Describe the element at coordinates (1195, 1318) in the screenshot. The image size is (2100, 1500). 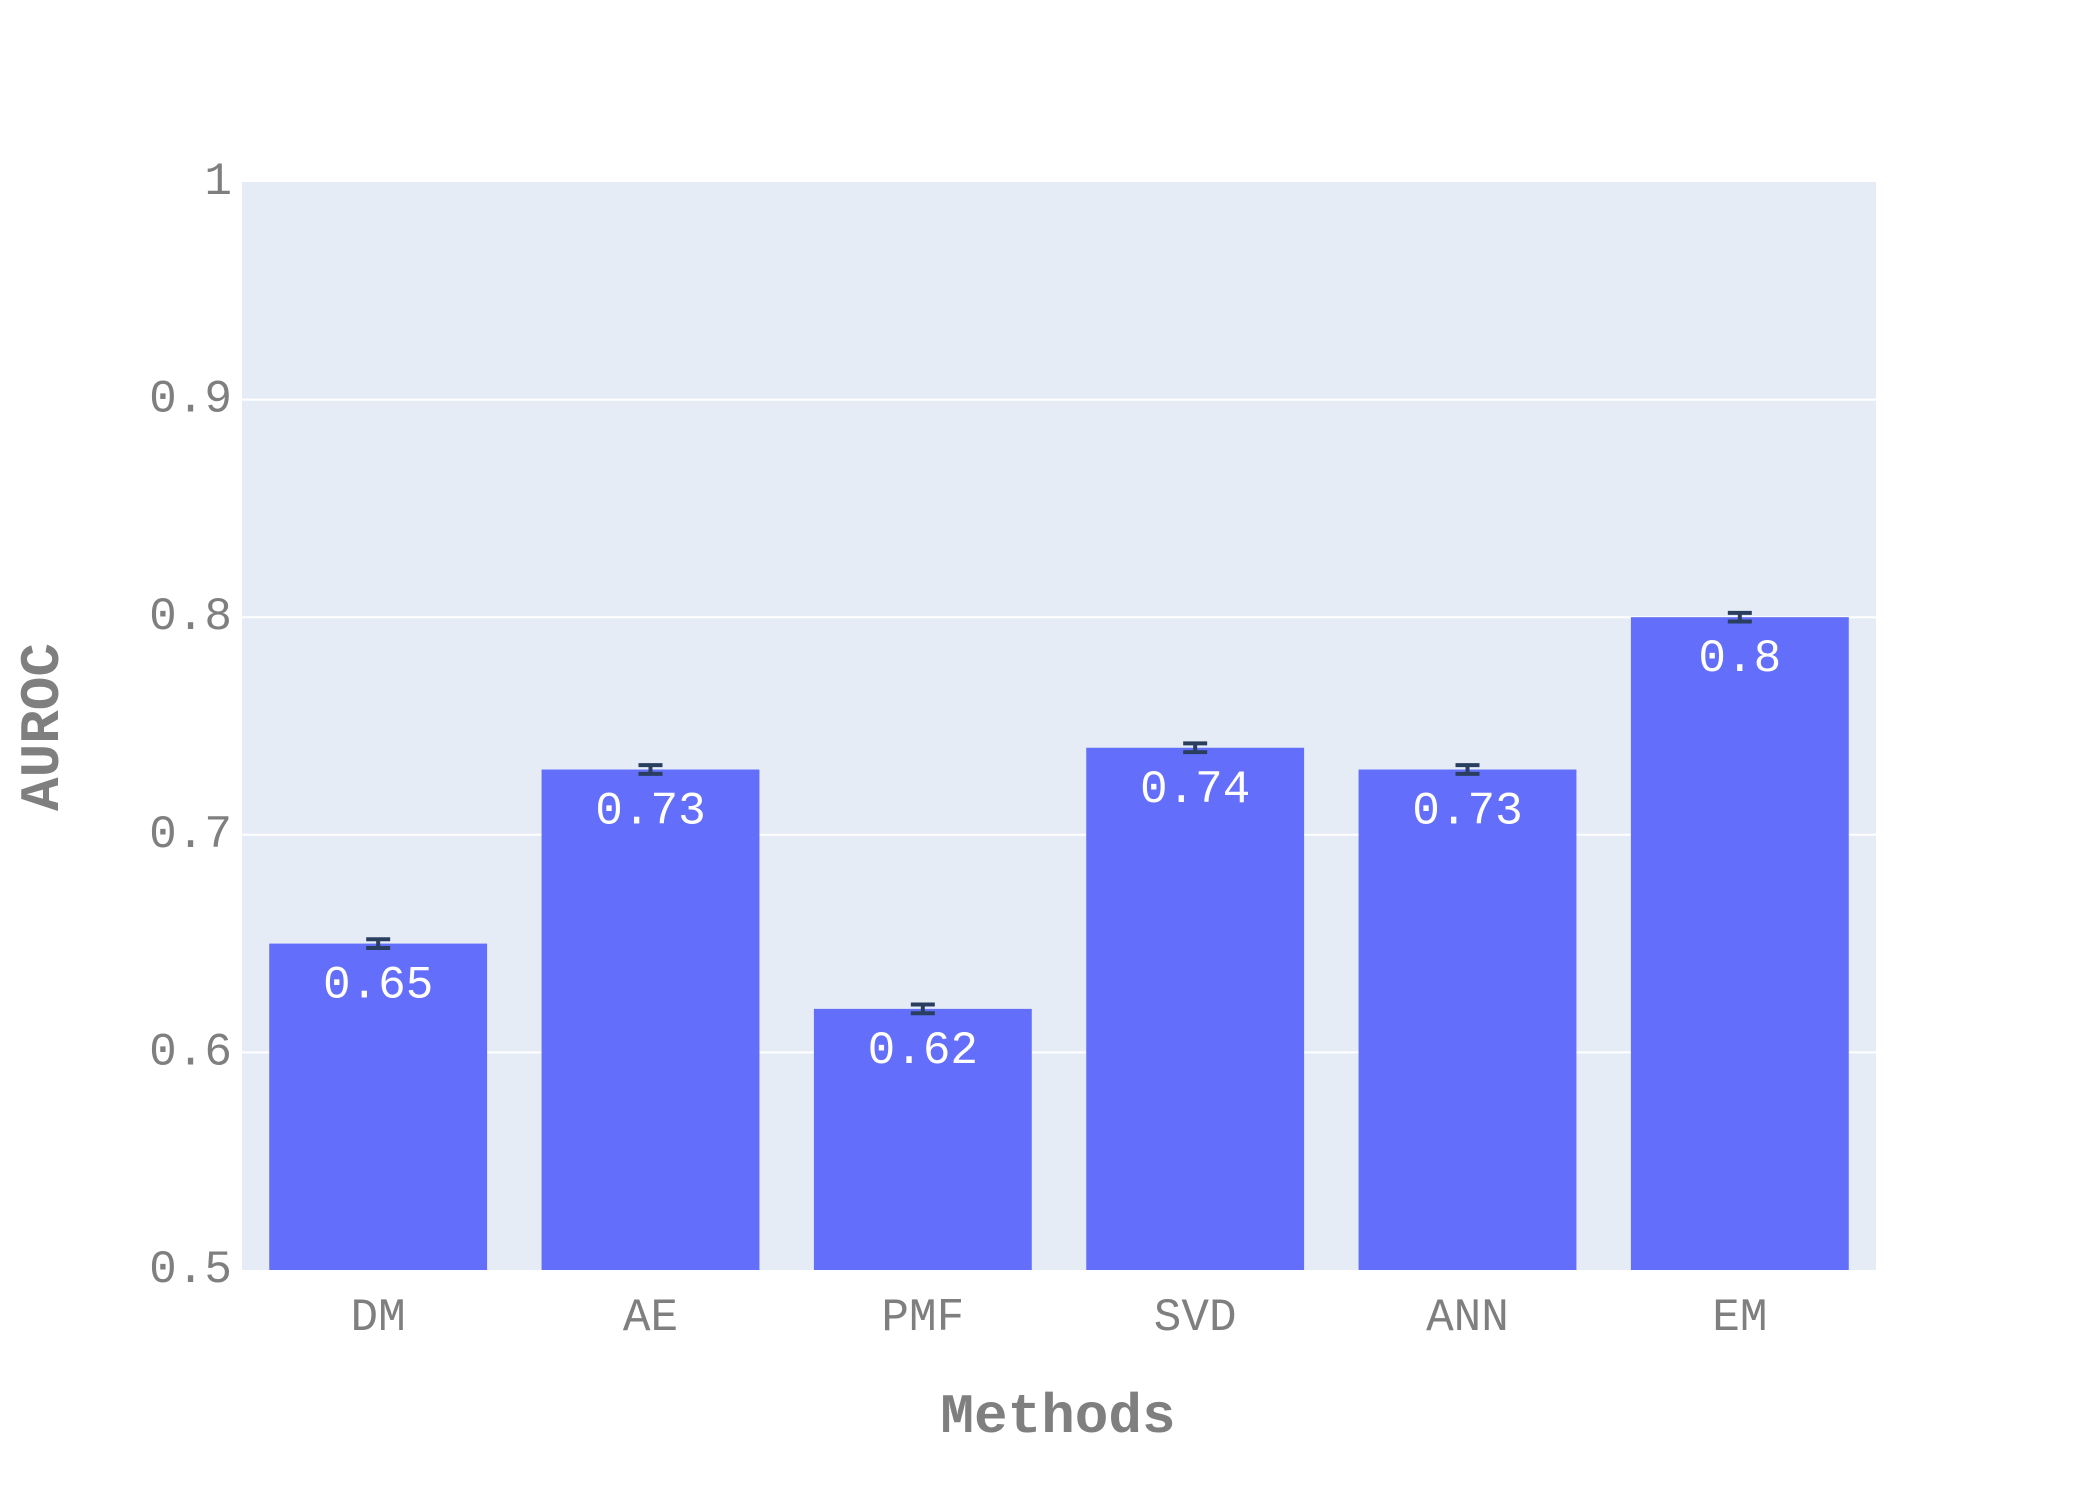
I see `x-tick-label: SVD` at that location.